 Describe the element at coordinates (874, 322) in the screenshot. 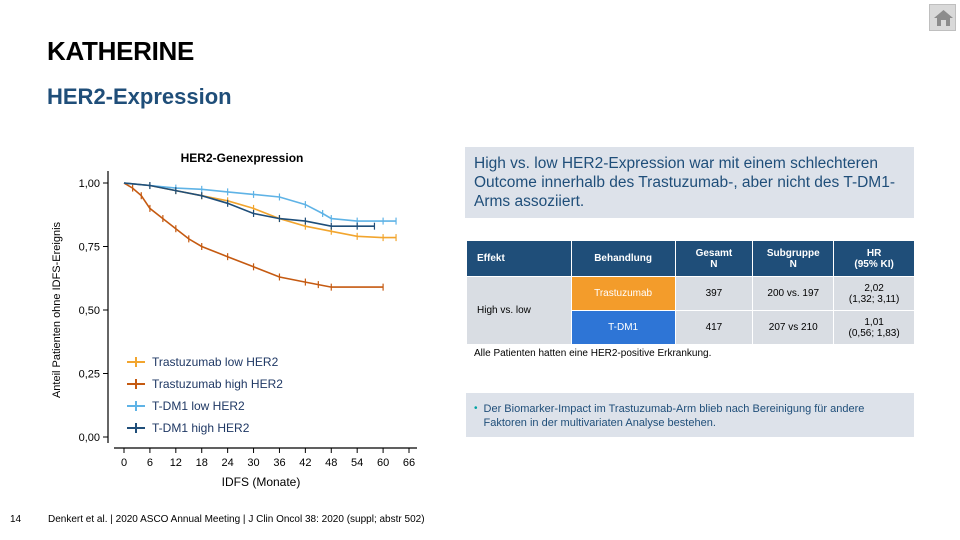

I see `hr-value: 1,01` at that location.